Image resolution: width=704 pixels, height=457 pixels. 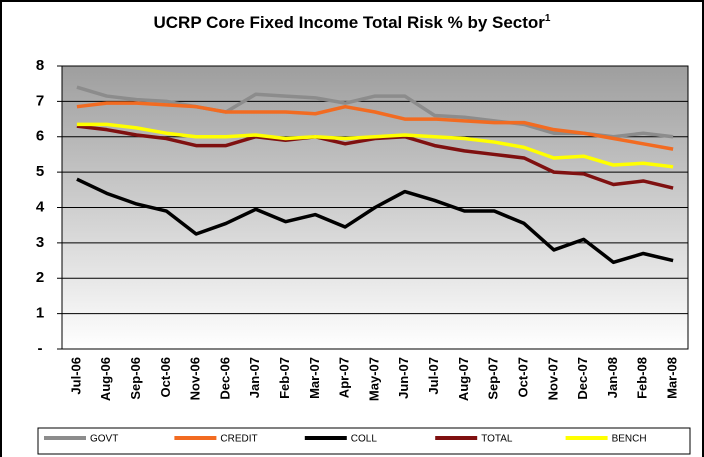 What do you see at coordinates (284, 378) in the screenshot?
I see `x-tick-label: Feb-07` at bounding box center [284, 378].